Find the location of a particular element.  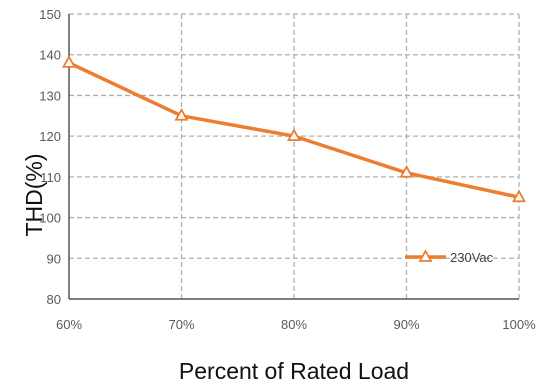

y-tick-label: 140 is located at coordinates (50, 55).